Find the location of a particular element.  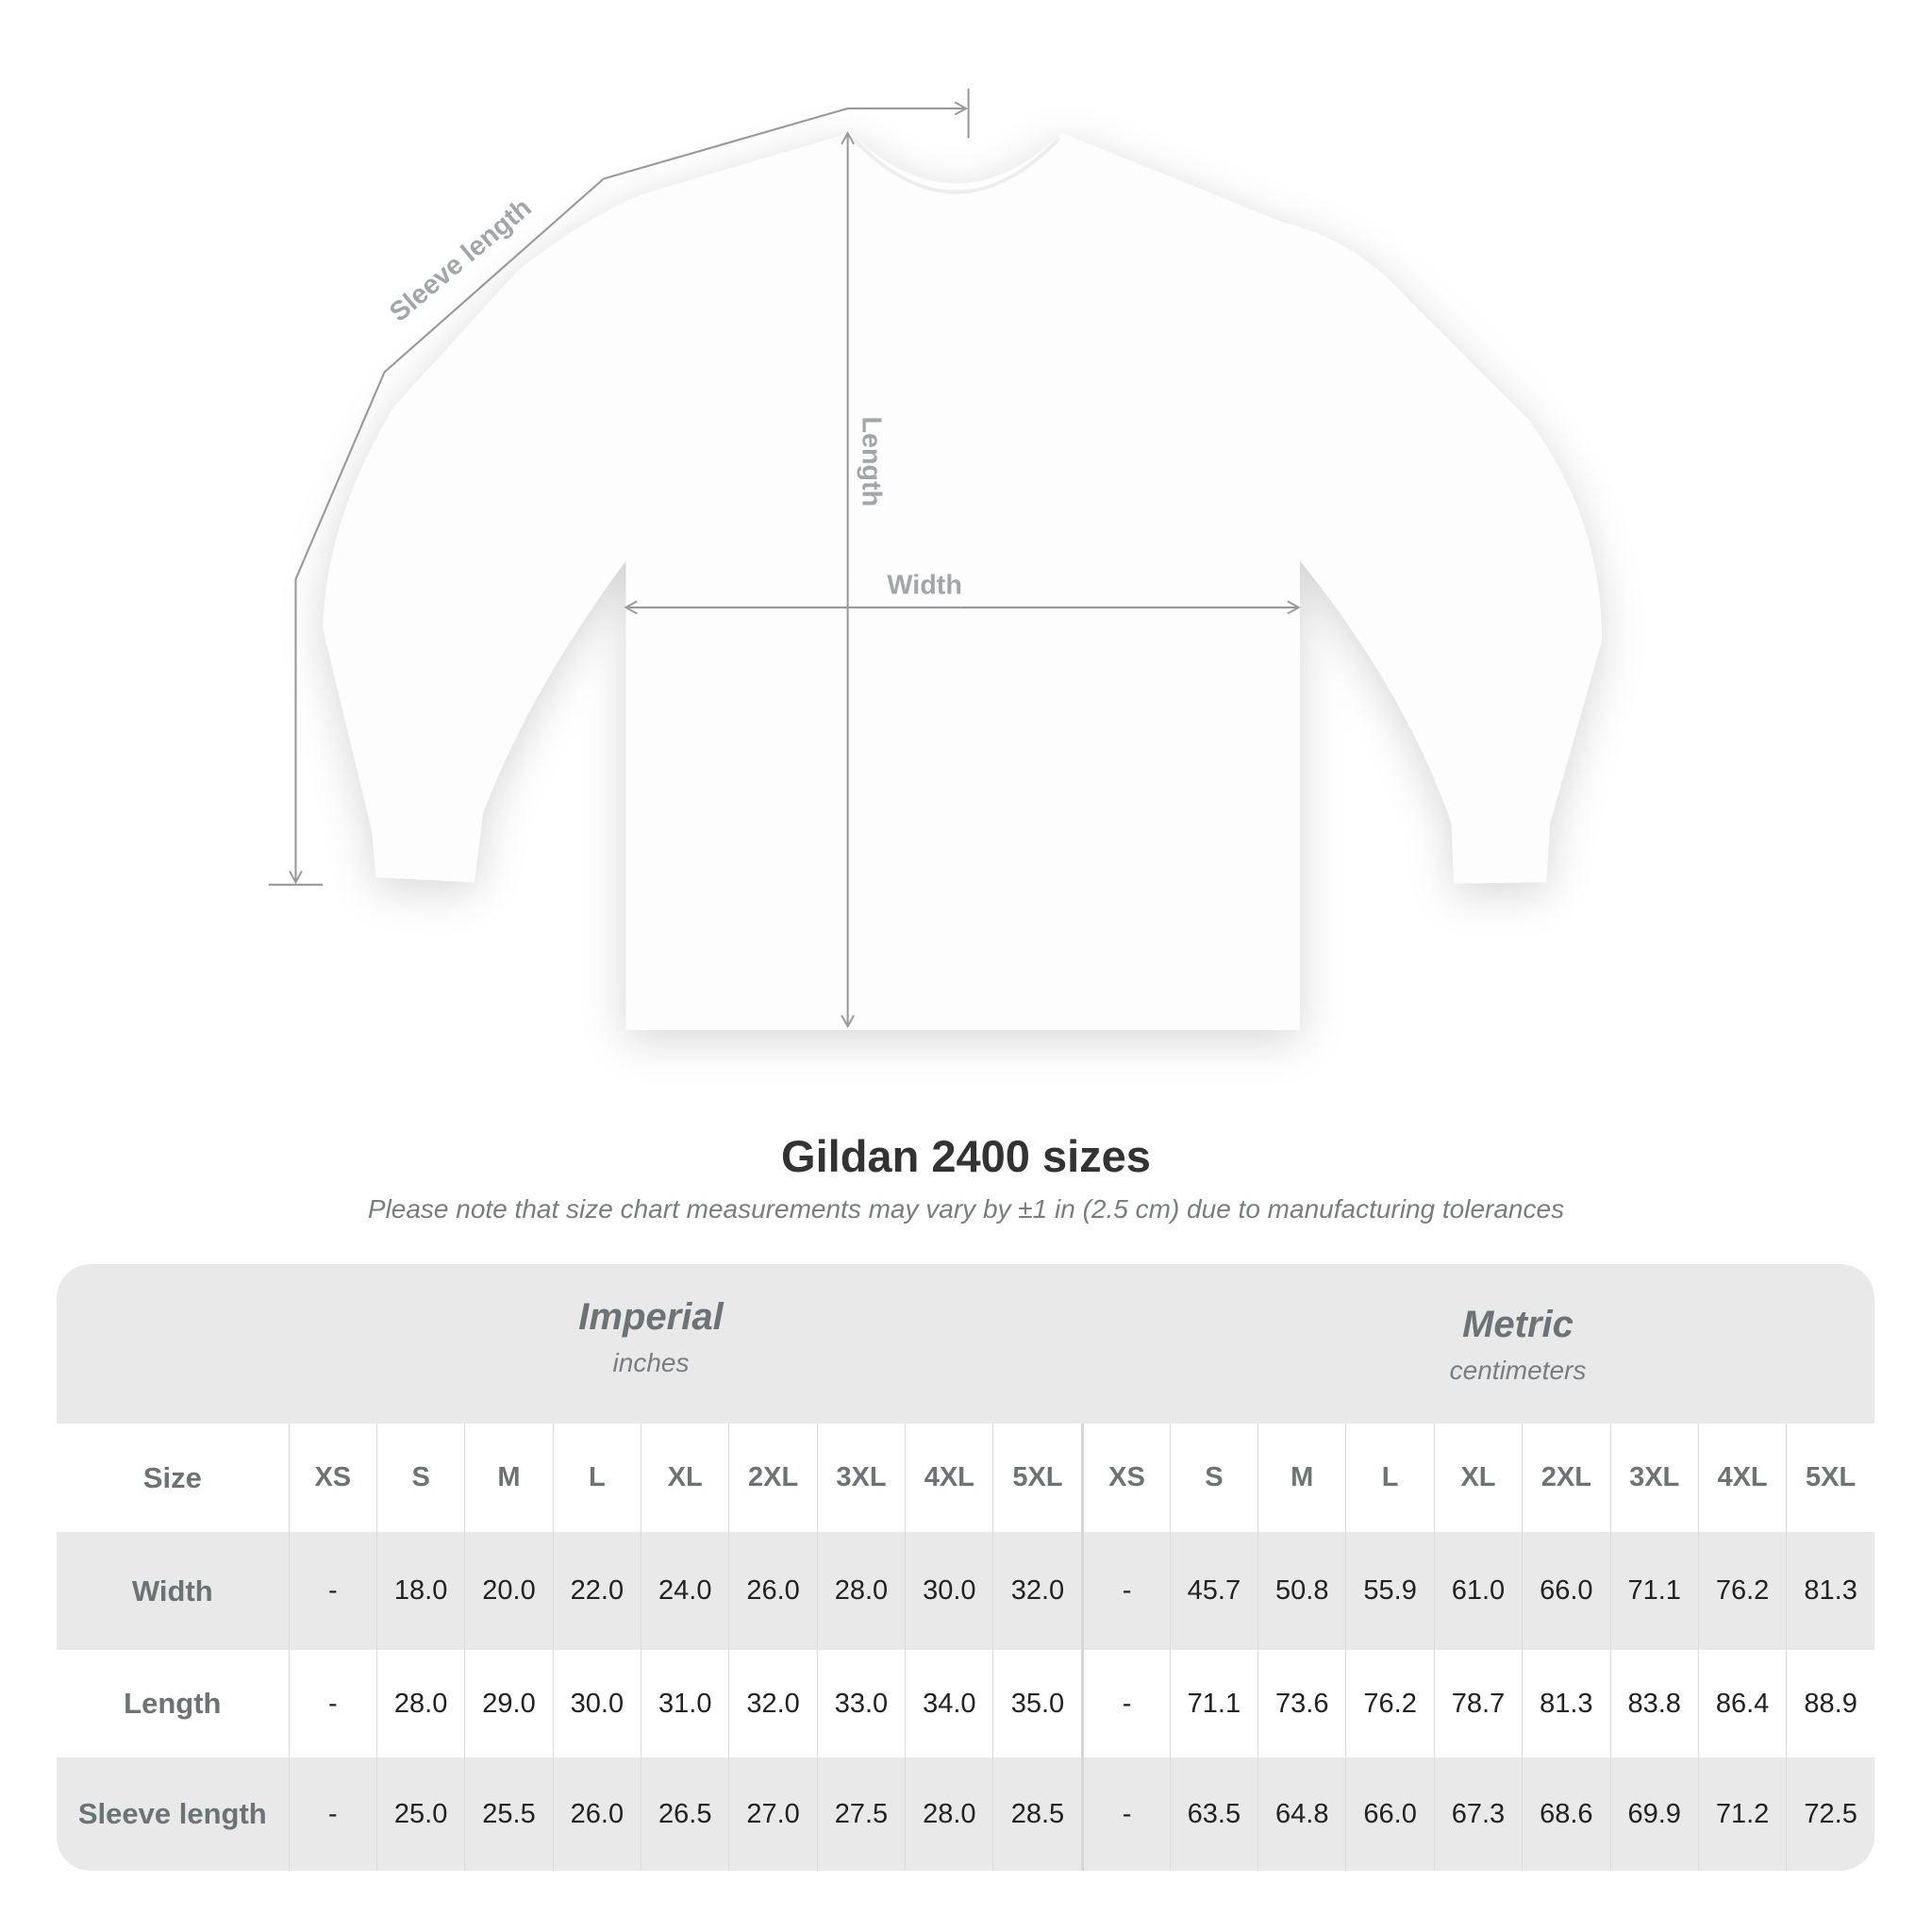

metric-value-cell: 88.9 is located at coordinates (1830, 1704).